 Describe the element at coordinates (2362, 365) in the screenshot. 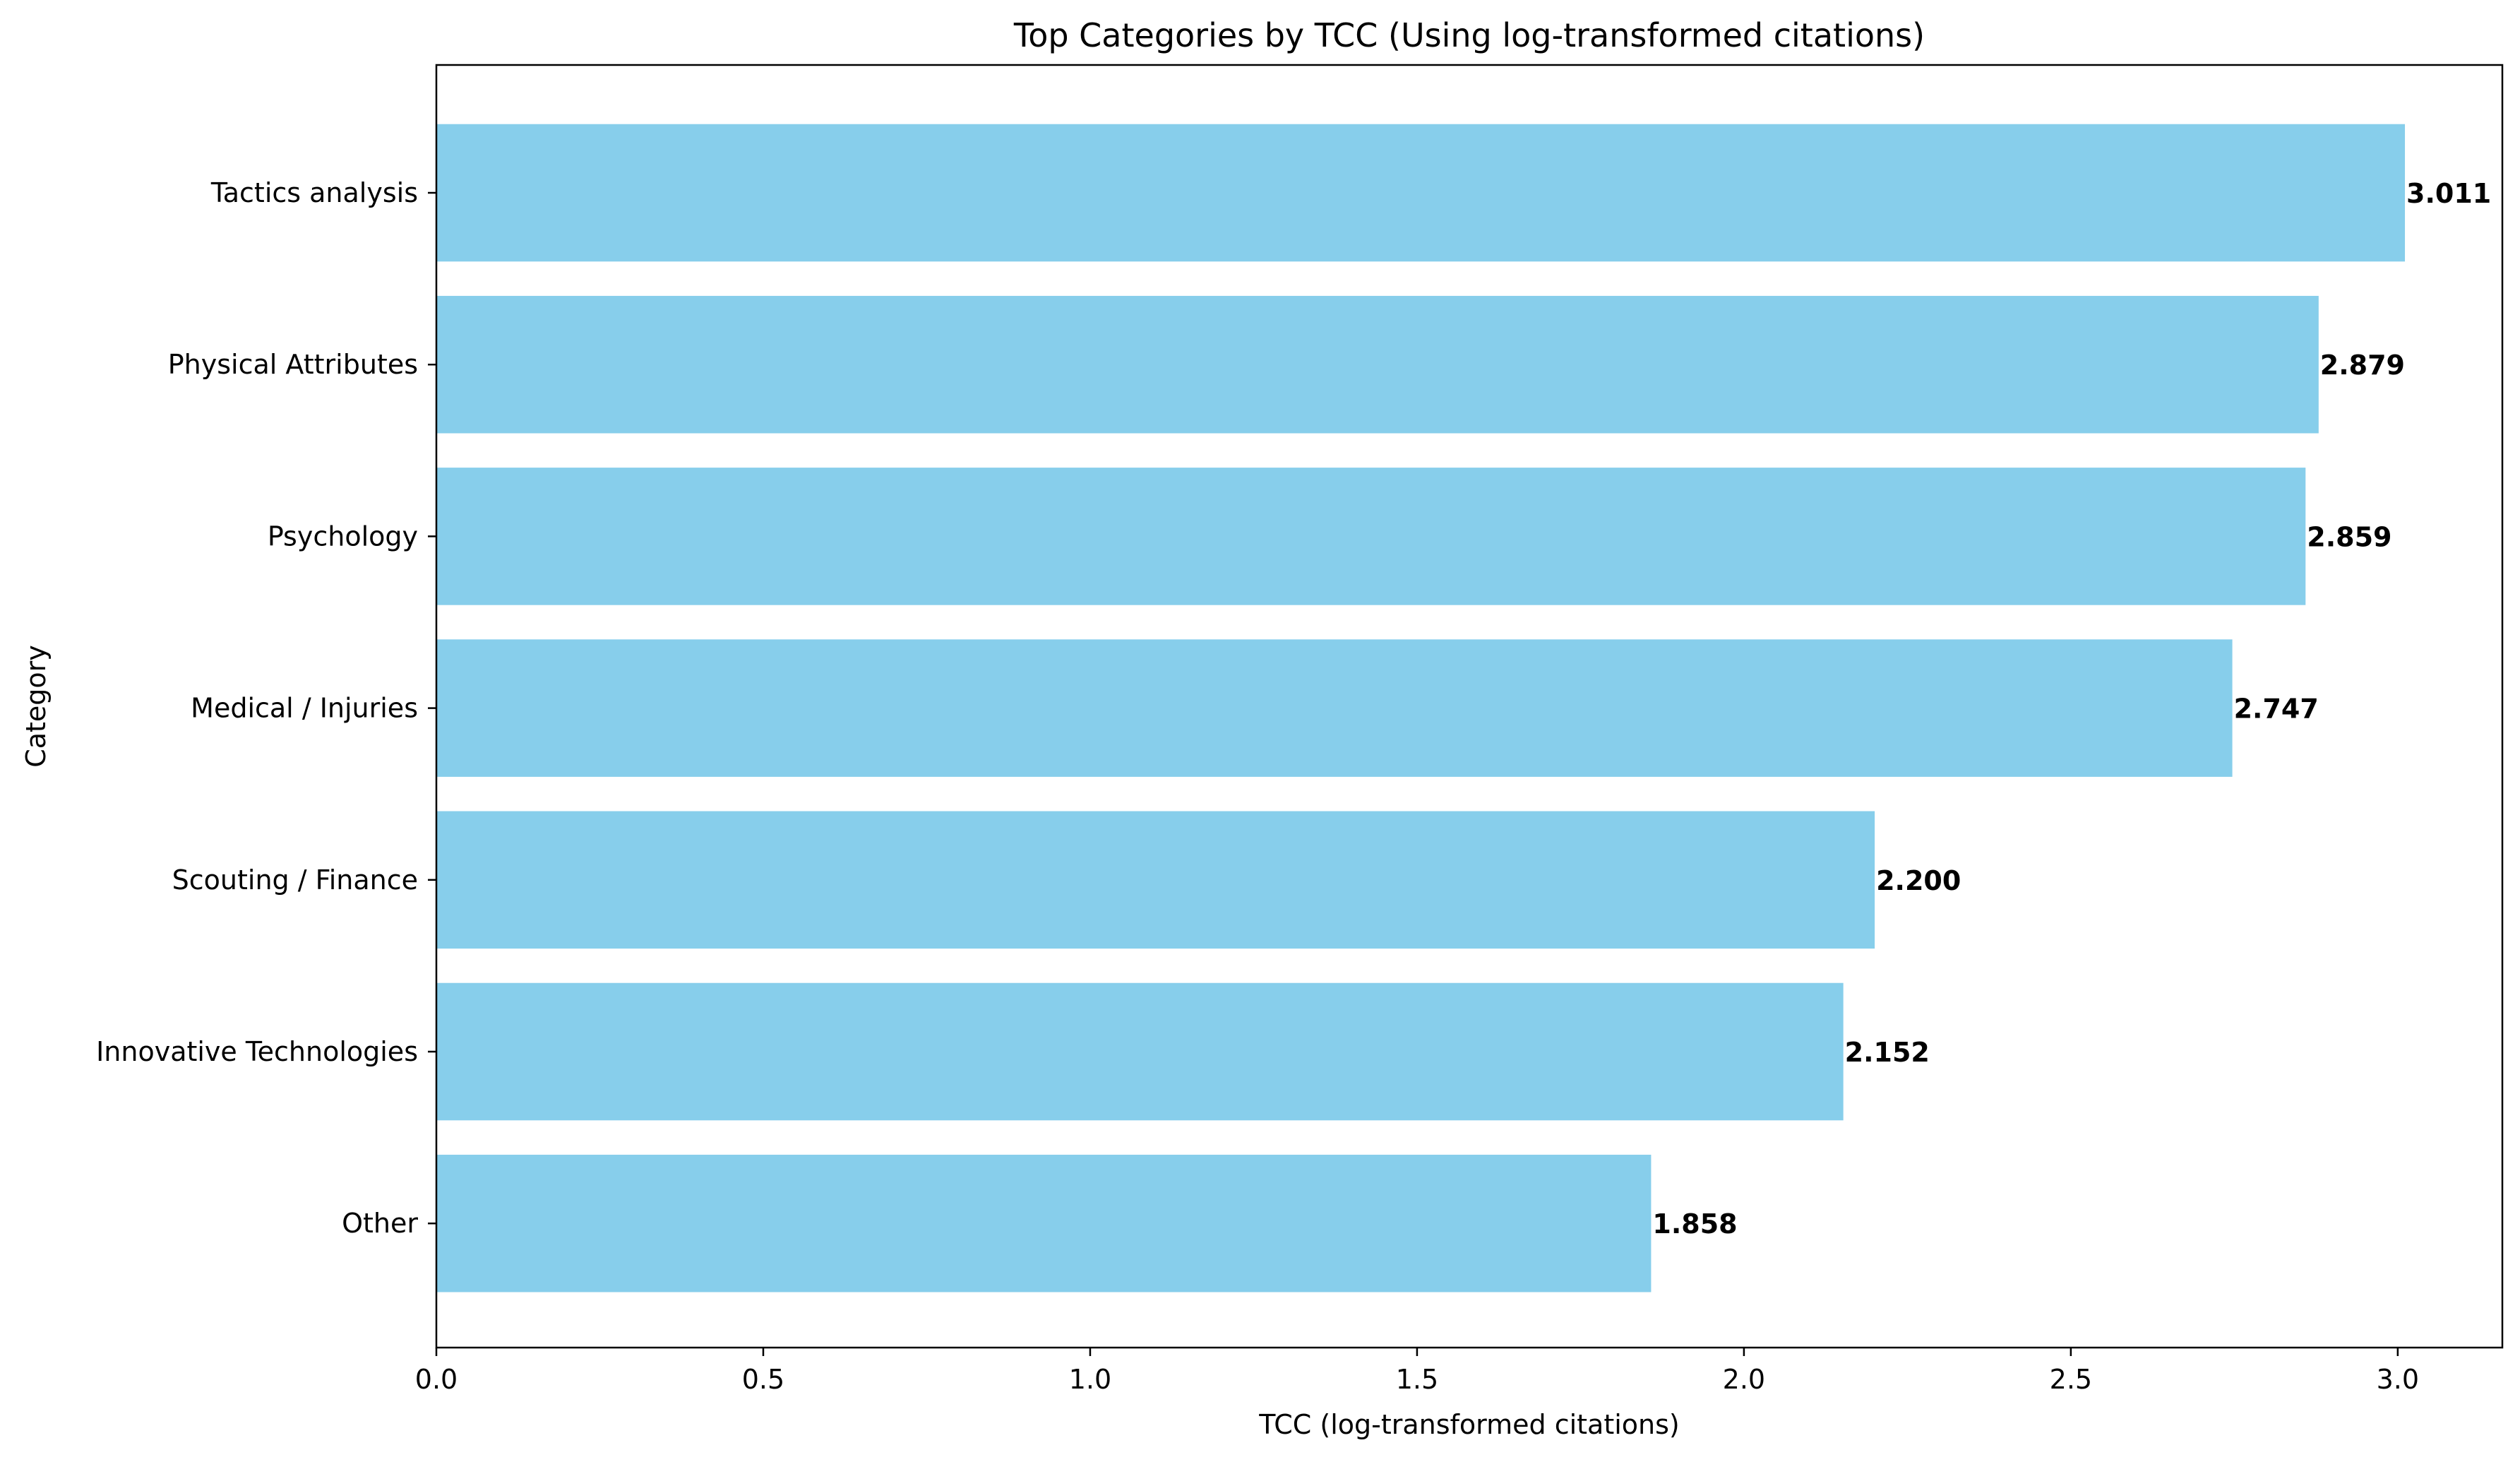

I see `bar-value-label: 2.879` at that location.